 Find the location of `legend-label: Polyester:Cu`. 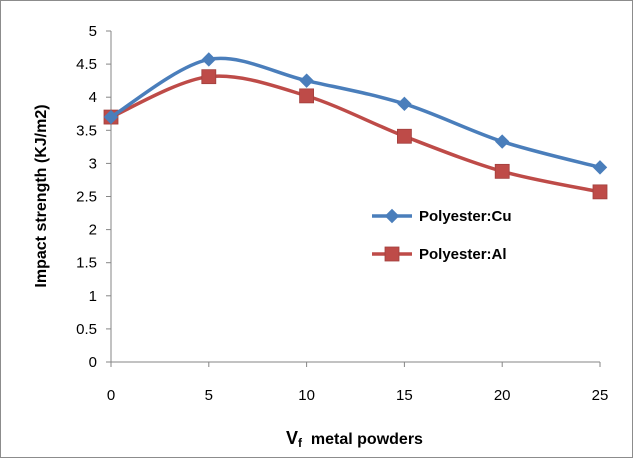

legend-label: Polyester:Cu is located at coordinates (465, 216).